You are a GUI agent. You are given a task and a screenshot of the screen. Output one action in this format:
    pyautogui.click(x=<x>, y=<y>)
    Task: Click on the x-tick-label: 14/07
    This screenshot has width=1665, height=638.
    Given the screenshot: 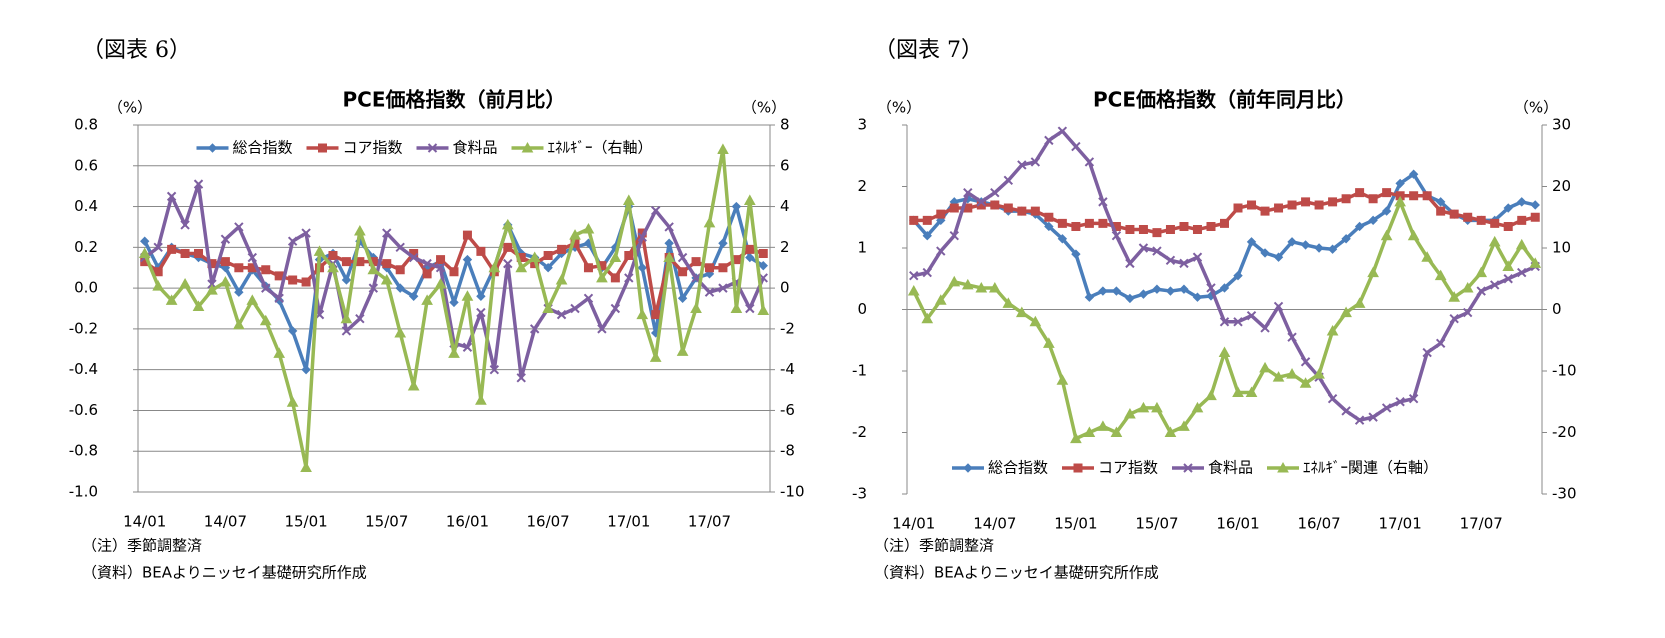 What is the action you would take?
    pyautogui.click(x=225, y=522)
    